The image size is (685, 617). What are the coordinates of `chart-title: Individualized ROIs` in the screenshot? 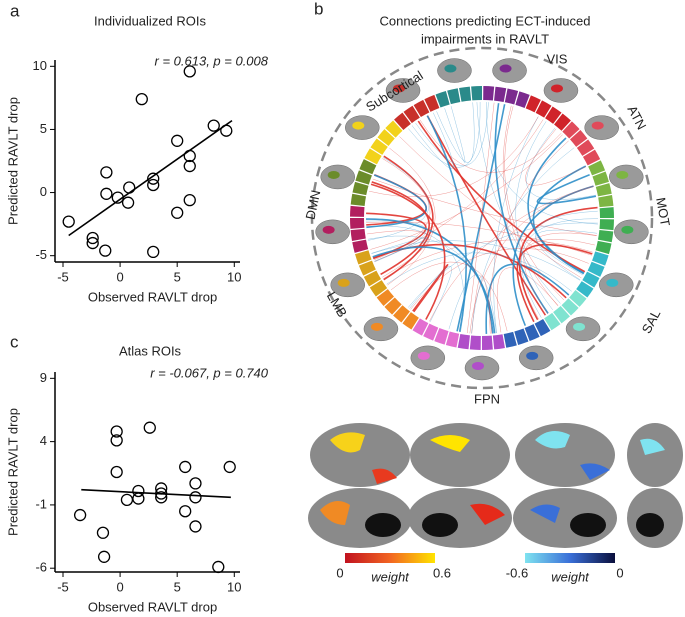 It's located at (150, 20).